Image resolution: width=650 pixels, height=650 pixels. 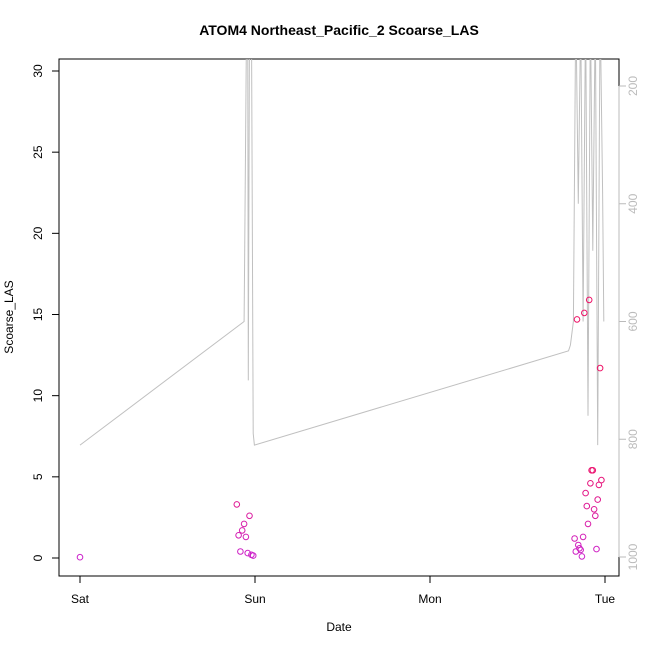 What do you see at coordinates (38, 476) in the screenshot?
I see `y-tick-label-left: 5` at bounding box center [38, 476].